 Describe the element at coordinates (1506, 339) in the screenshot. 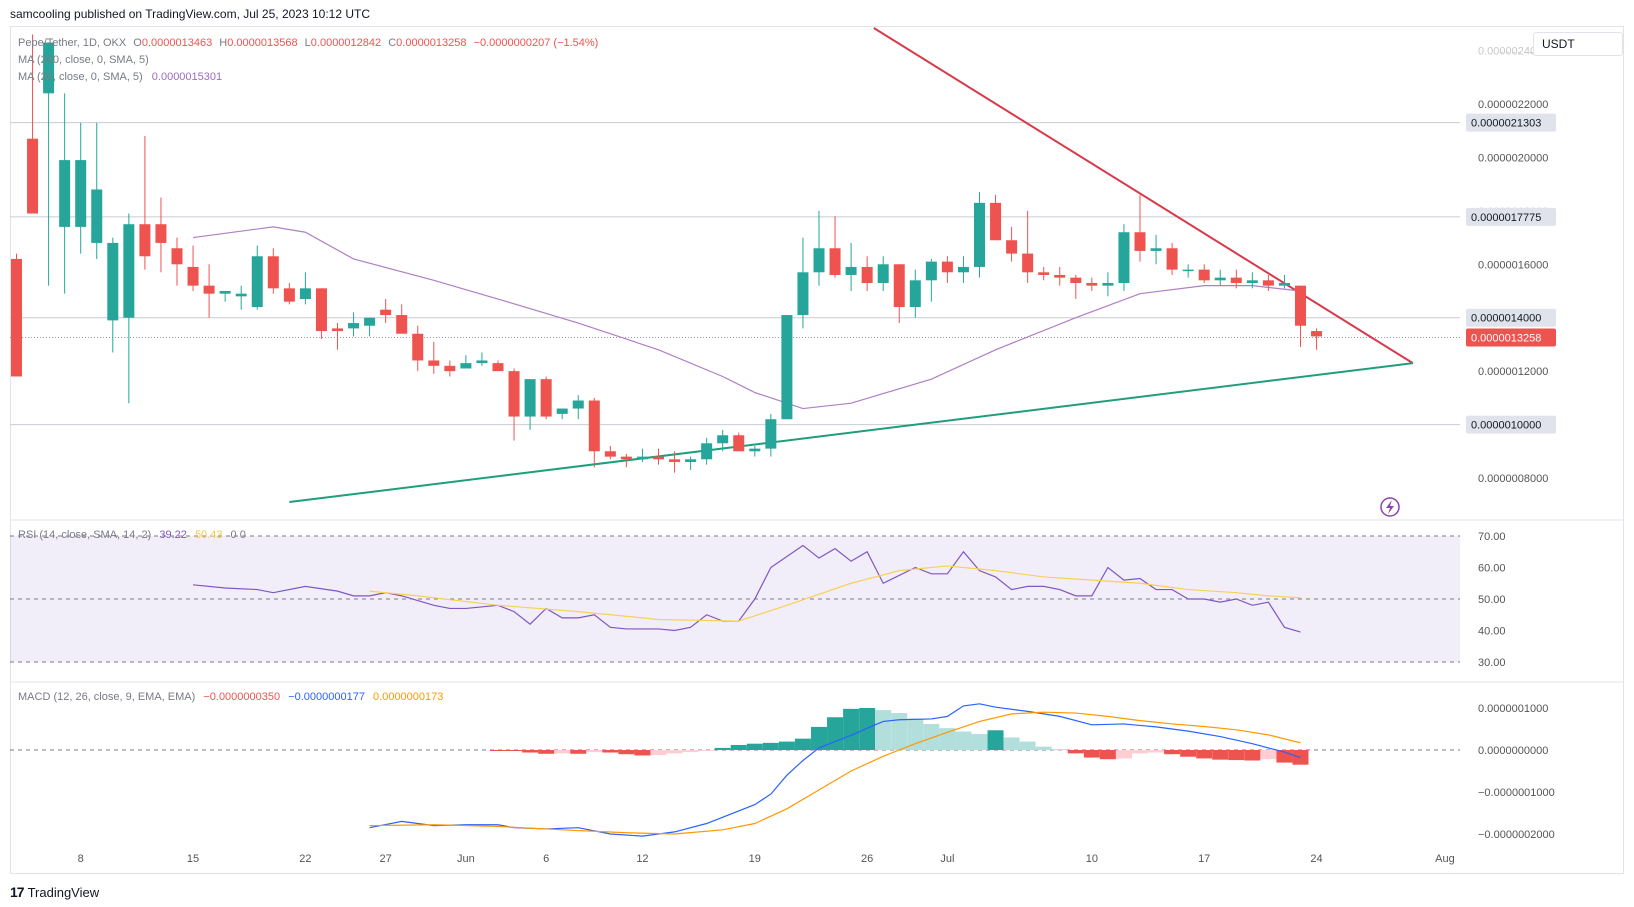

I see `price-level-label: 0.0000013258` at that location.